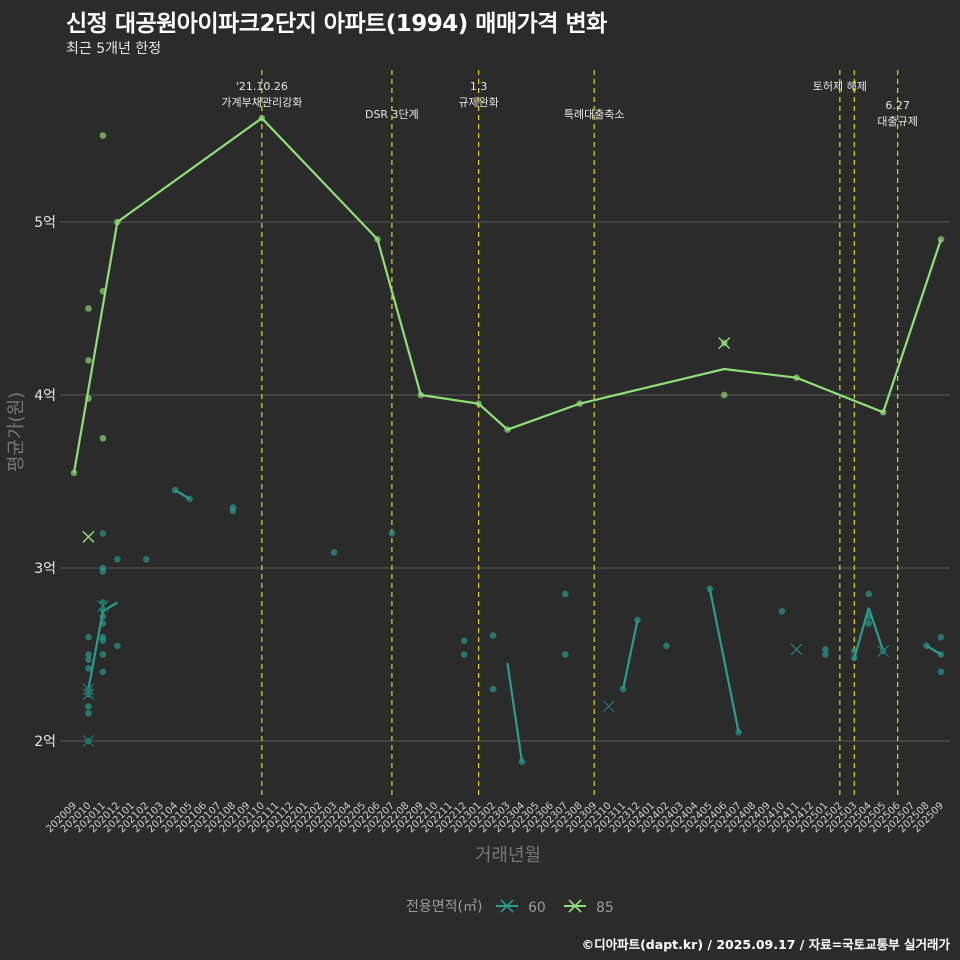 This screenshot has width=960, height=960. What do you see at coordinates (45, 742) in the screenshot?
I see `y-tick-label-2: 2억` at bounding box center [45, 742].